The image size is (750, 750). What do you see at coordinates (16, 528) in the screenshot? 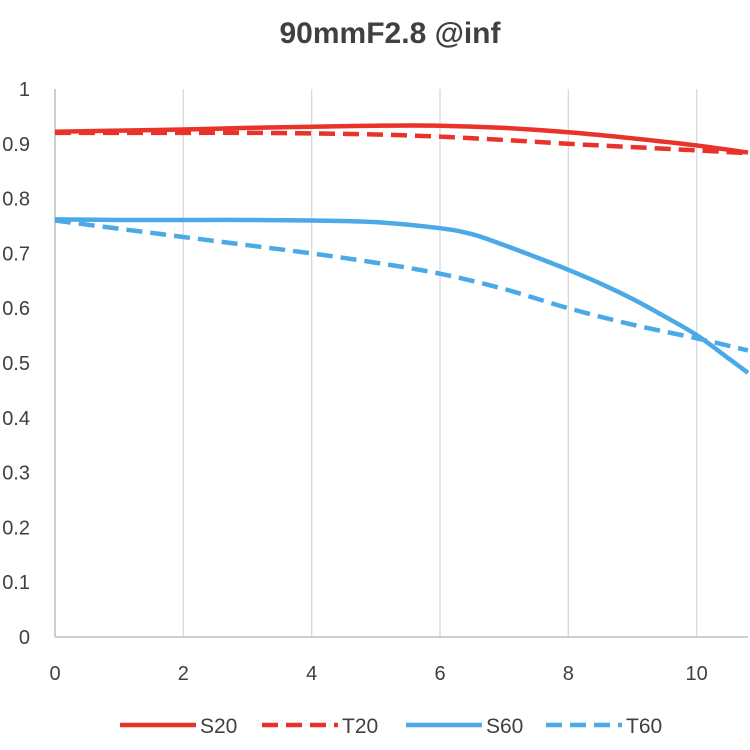
I see `y-tick-label: 0.2` at bounding box center [16, 528].